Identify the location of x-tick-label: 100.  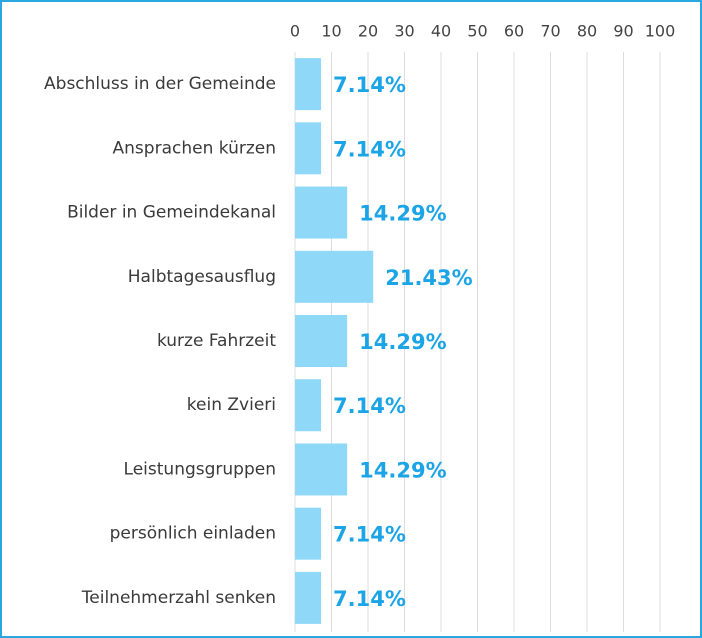
(660, 31).